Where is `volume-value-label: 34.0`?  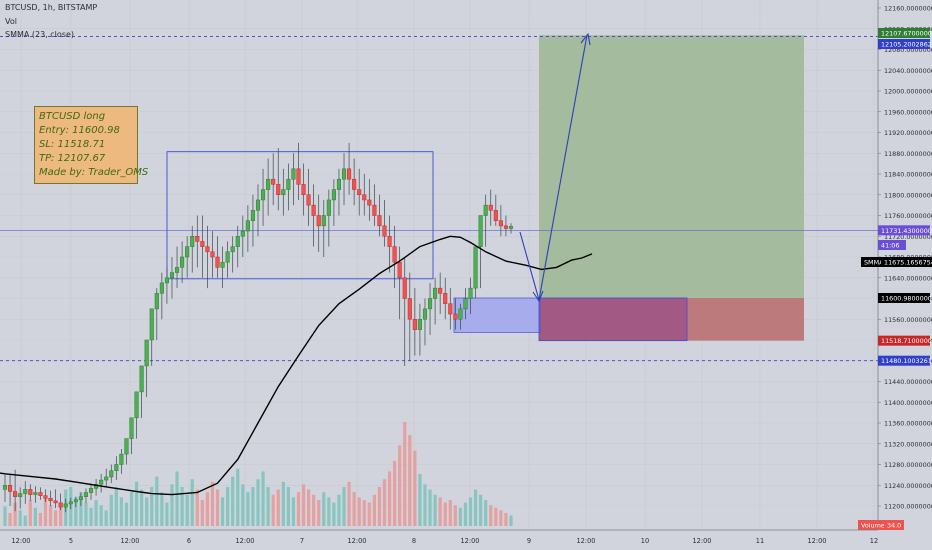
volume-value-label: 34.0 is located at coordinates (894, 526).